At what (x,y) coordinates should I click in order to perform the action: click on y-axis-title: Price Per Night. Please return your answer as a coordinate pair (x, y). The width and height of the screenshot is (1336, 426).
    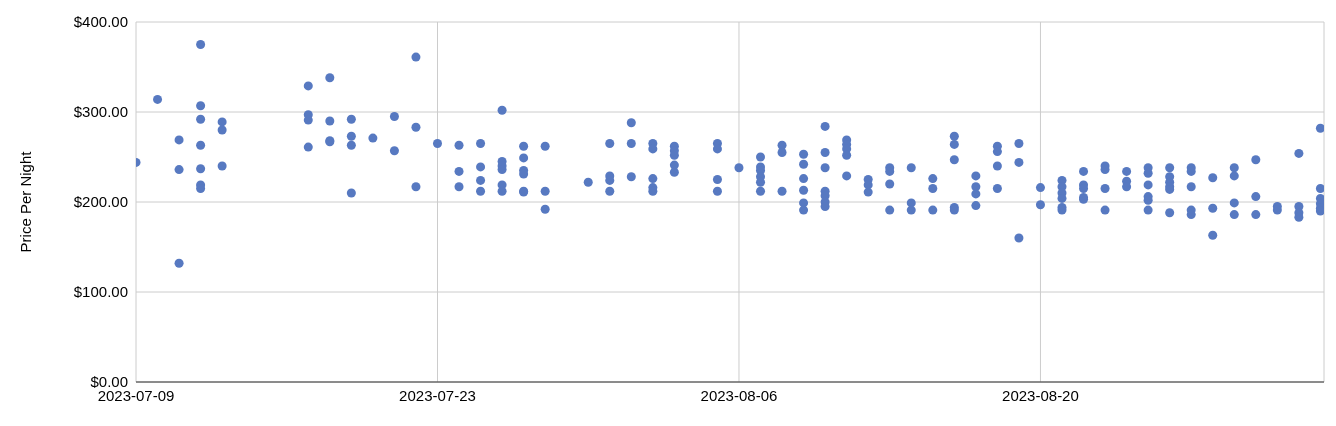
    Looking at the image, I should click on (26, 201).